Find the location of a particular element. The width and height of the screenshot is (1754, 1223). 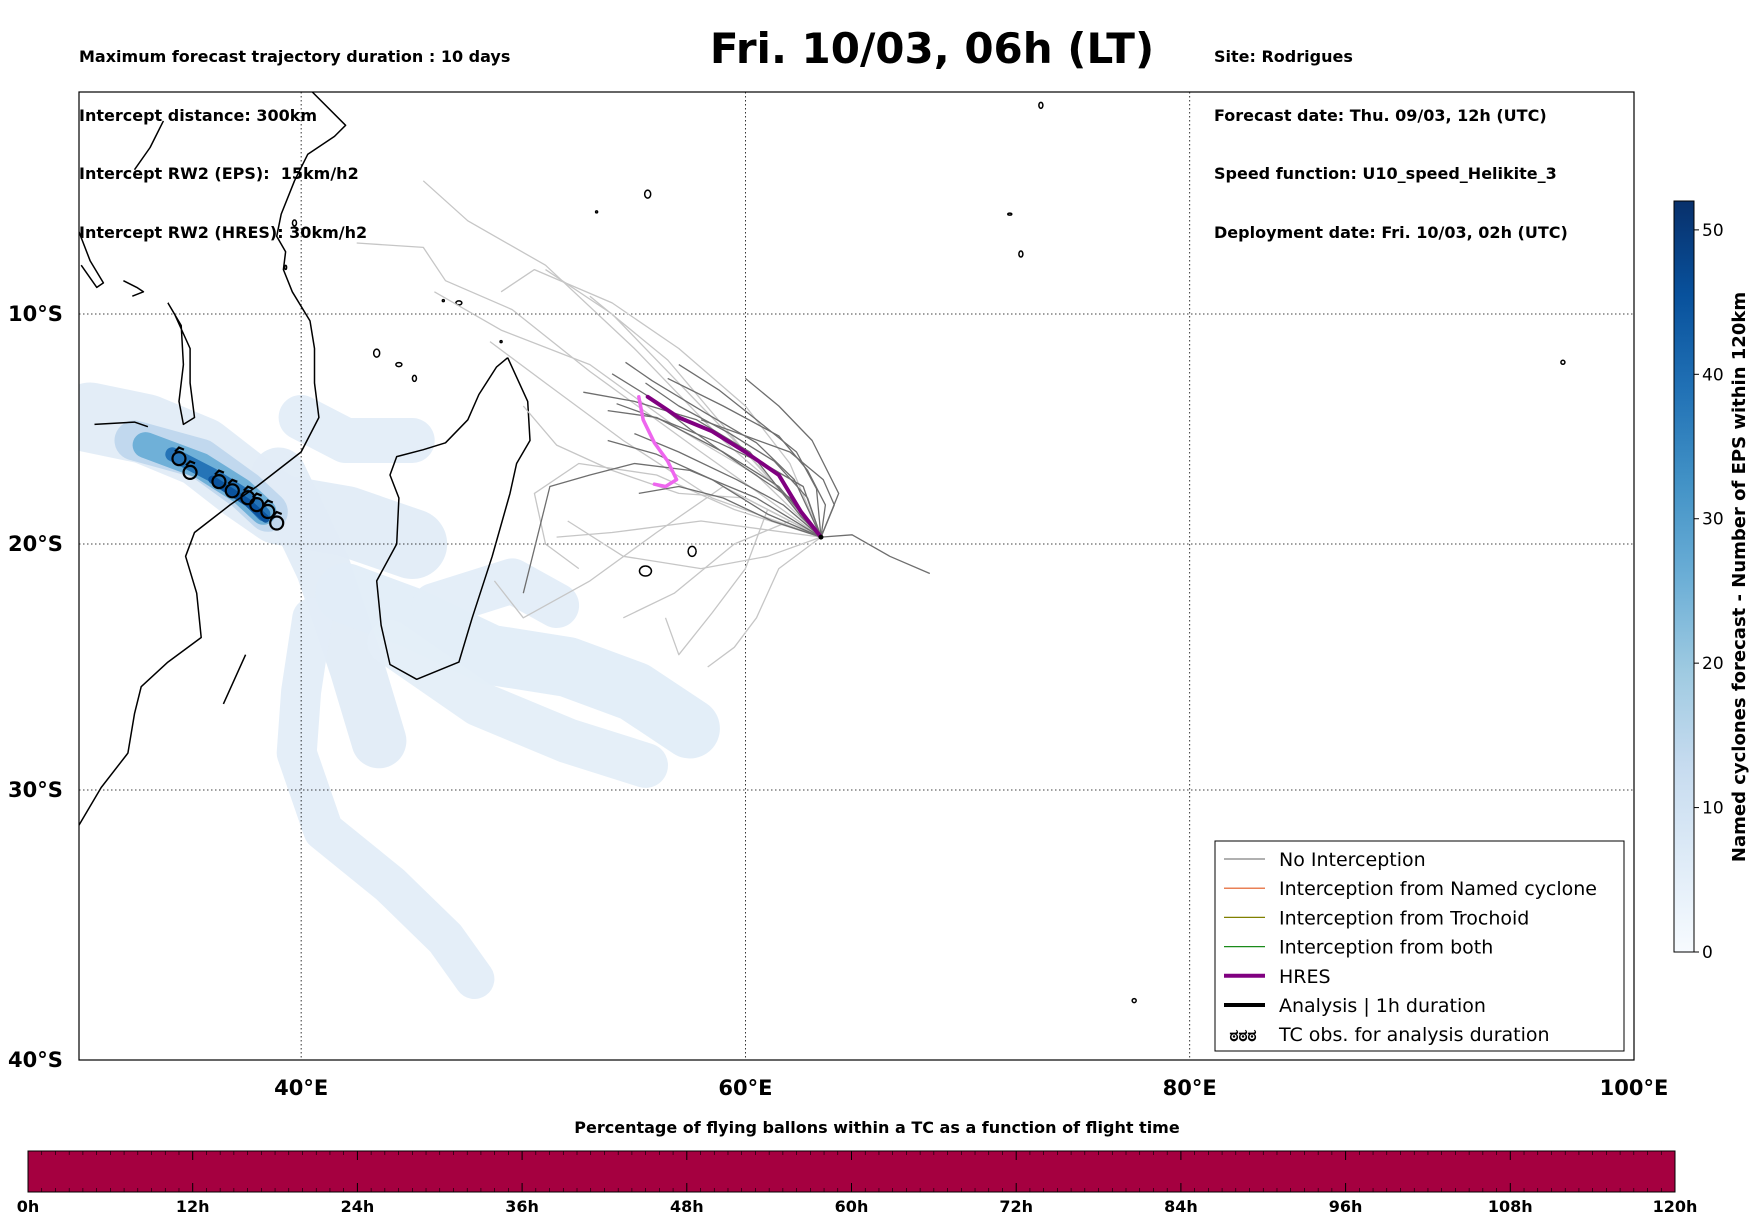

hres-track-late is located at coordinates (658, 442).